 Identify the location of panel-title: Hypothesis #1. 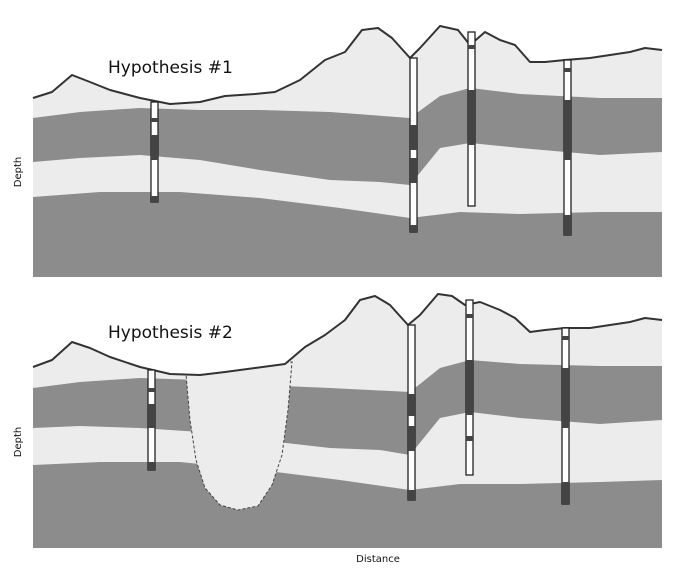
(170, 68).